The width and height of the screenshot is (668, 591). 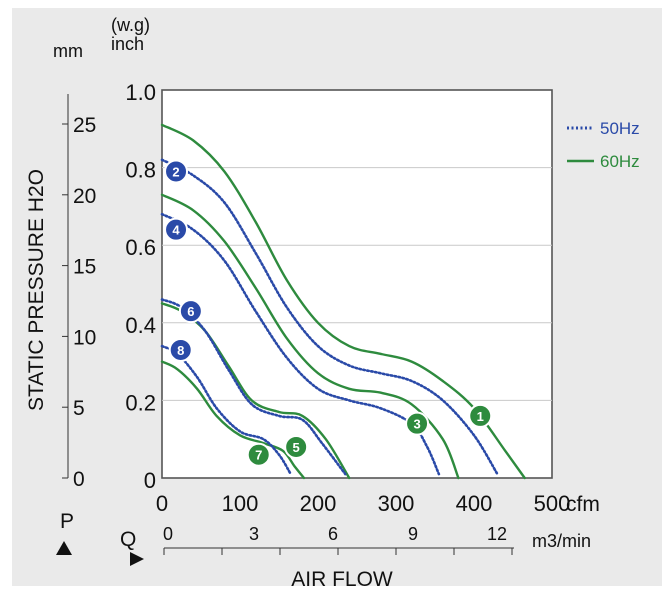 I want to click on x-tick-cfm: 0, so click(x=162, y=503).